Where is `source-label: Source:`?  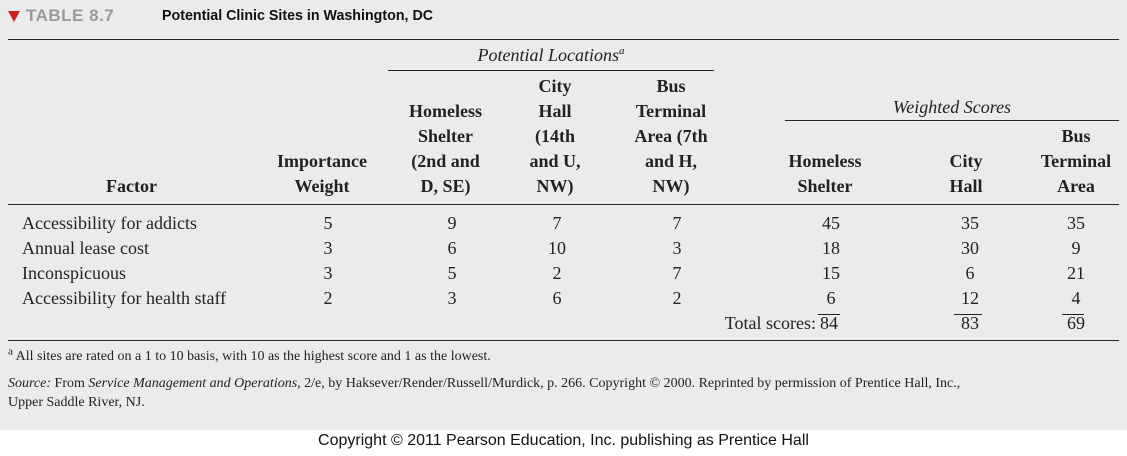
source-label: Source: is located at coordinates (30, 383).